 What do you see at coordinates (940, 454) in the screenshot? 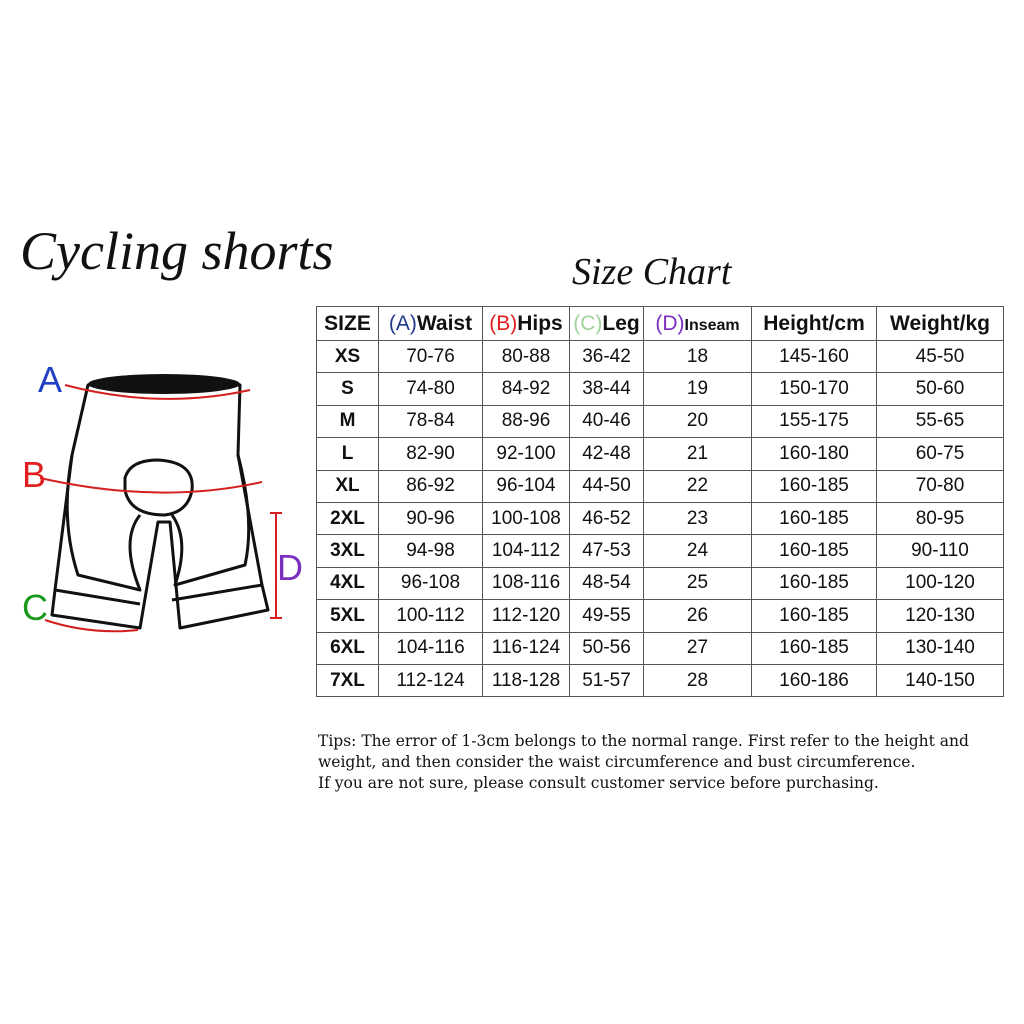
I see `value-cell: 60-75` at bounding box center [940, 454].